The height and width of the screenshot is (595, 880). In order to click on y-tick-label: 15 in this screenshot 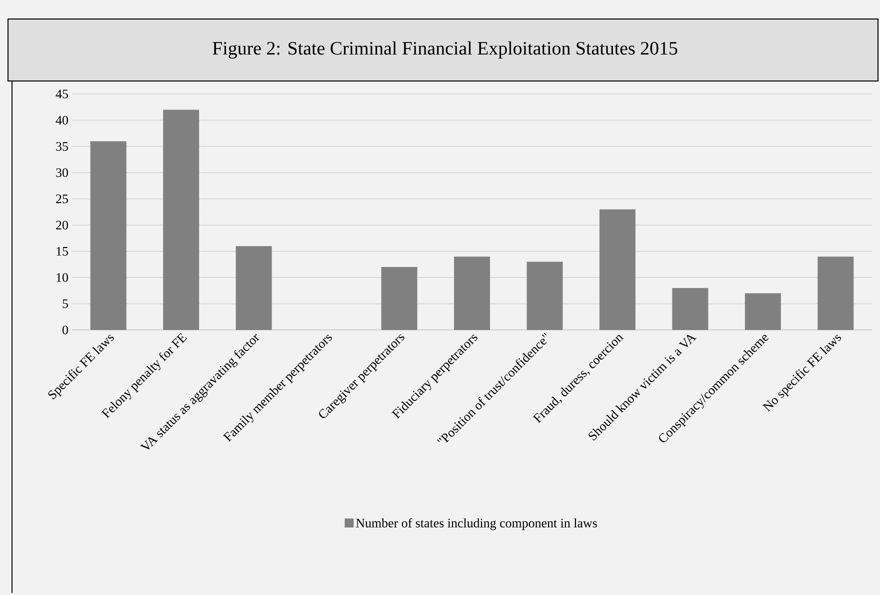, I will do `click(62, 251)`.